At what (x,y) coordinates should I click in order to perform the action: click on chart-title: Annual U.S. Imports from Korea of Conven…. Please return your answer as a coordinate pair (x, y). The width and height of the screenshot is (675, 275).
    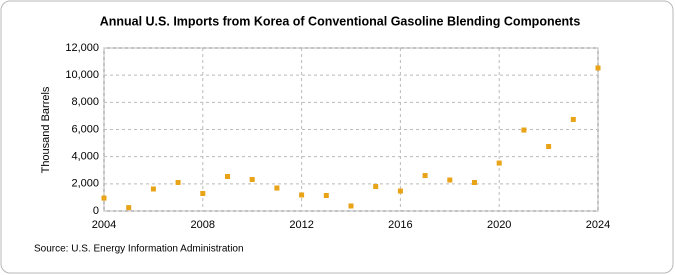
    Looking at the image, I should click on (340, 21).